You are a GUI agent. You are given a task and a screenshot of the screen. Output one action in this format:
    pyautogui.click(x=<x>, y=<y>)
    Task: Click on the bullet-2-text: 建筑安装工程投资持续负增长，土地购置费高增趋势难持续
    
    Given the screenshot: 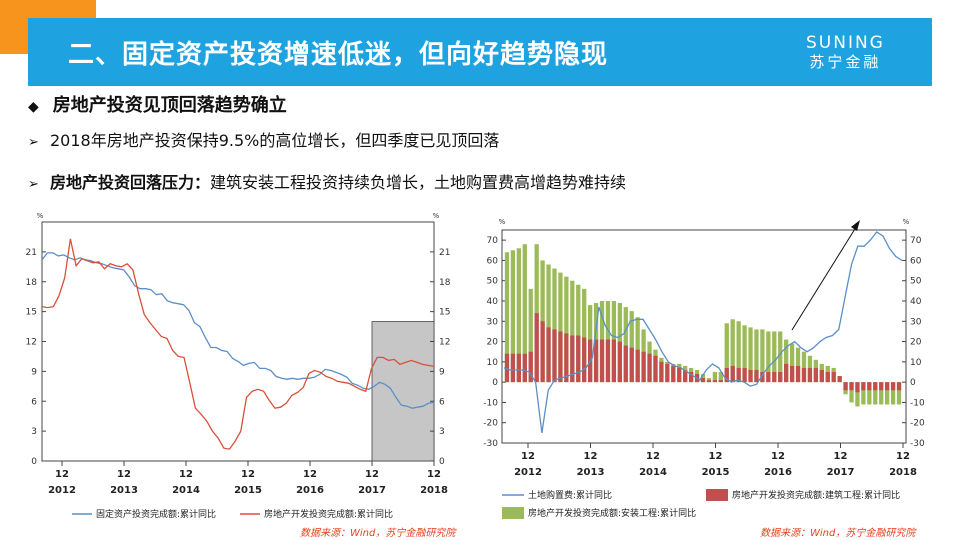 What is the action you would take?
    pyautogui.click(x=418, y=182)
    